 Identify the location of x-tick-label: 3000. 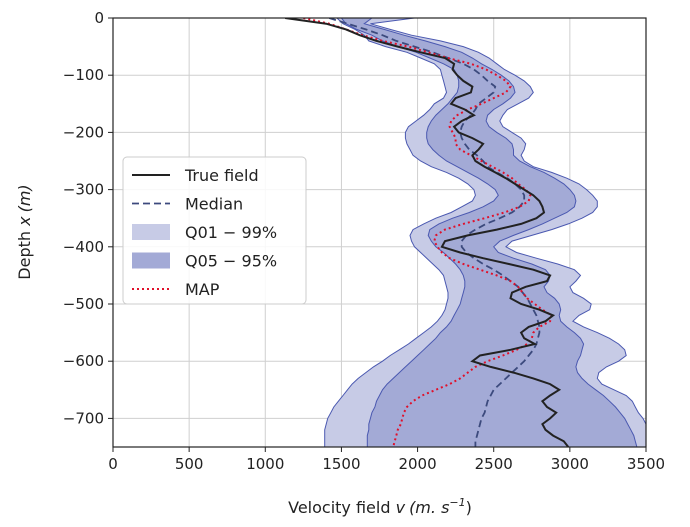
(570, 464).